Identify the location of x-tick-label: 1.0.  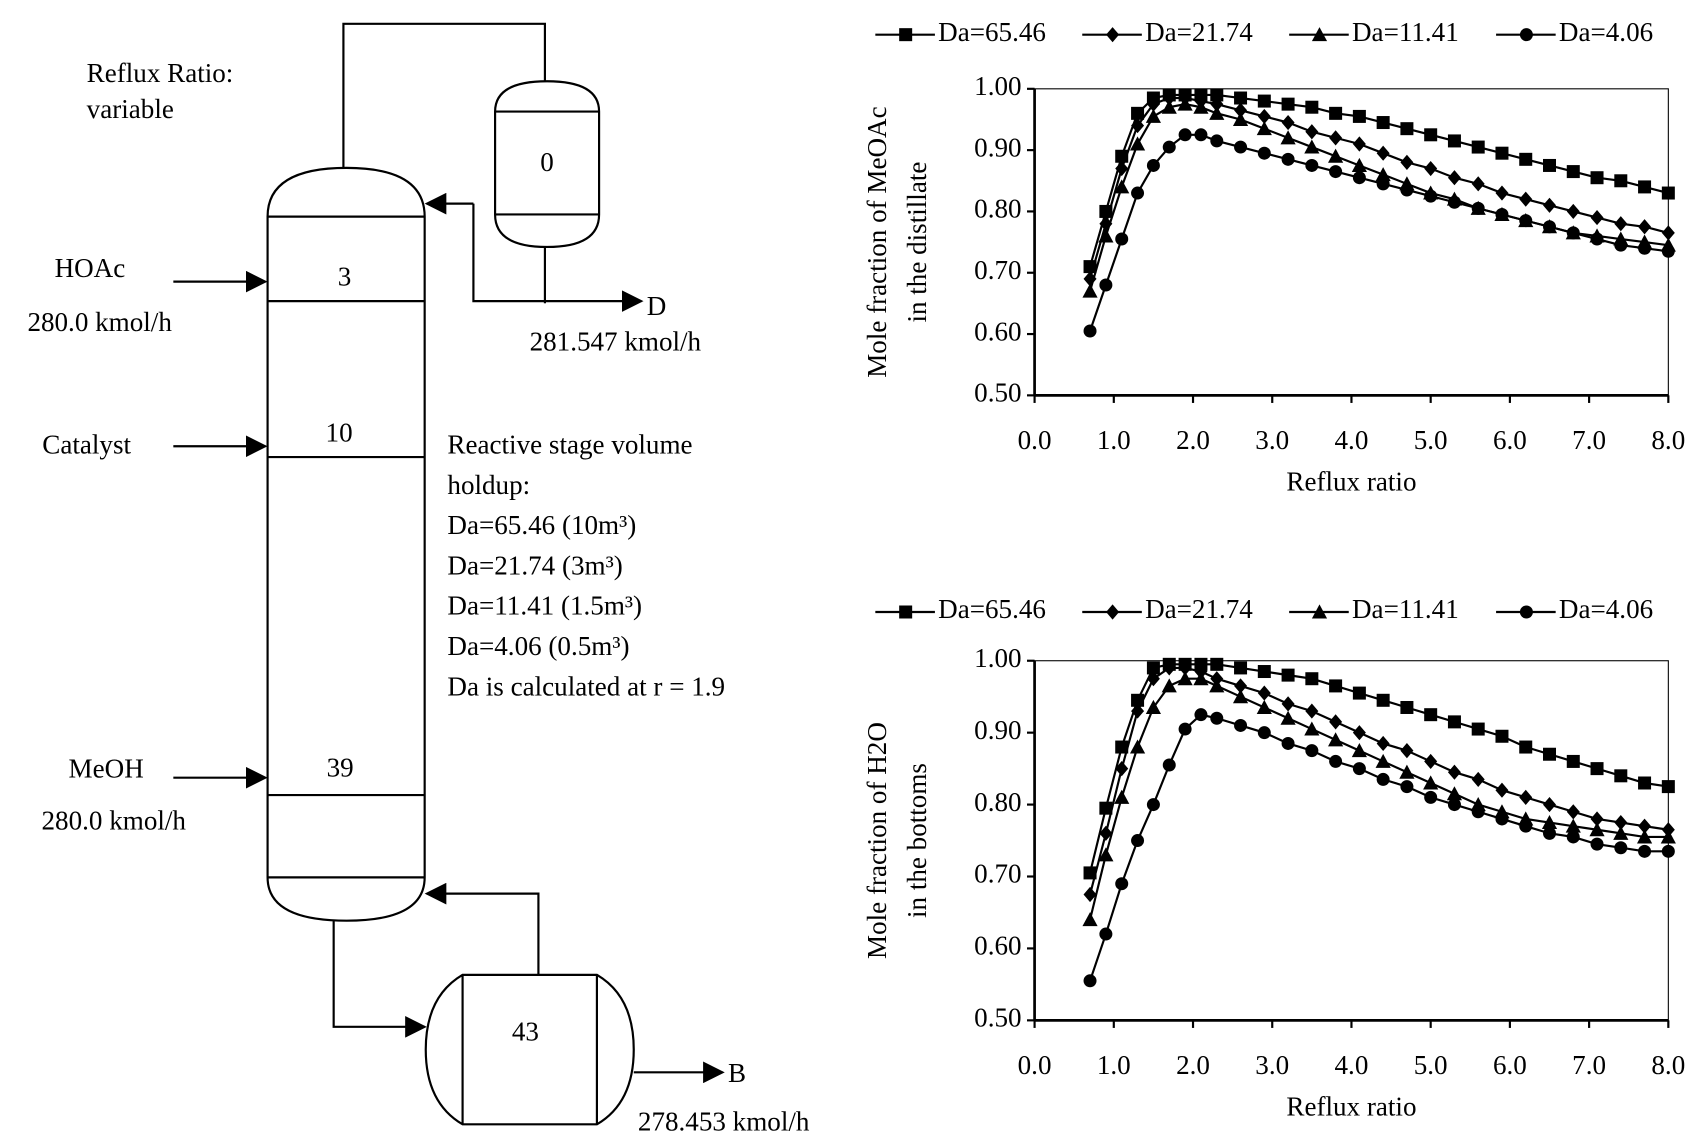
(1114, 440).